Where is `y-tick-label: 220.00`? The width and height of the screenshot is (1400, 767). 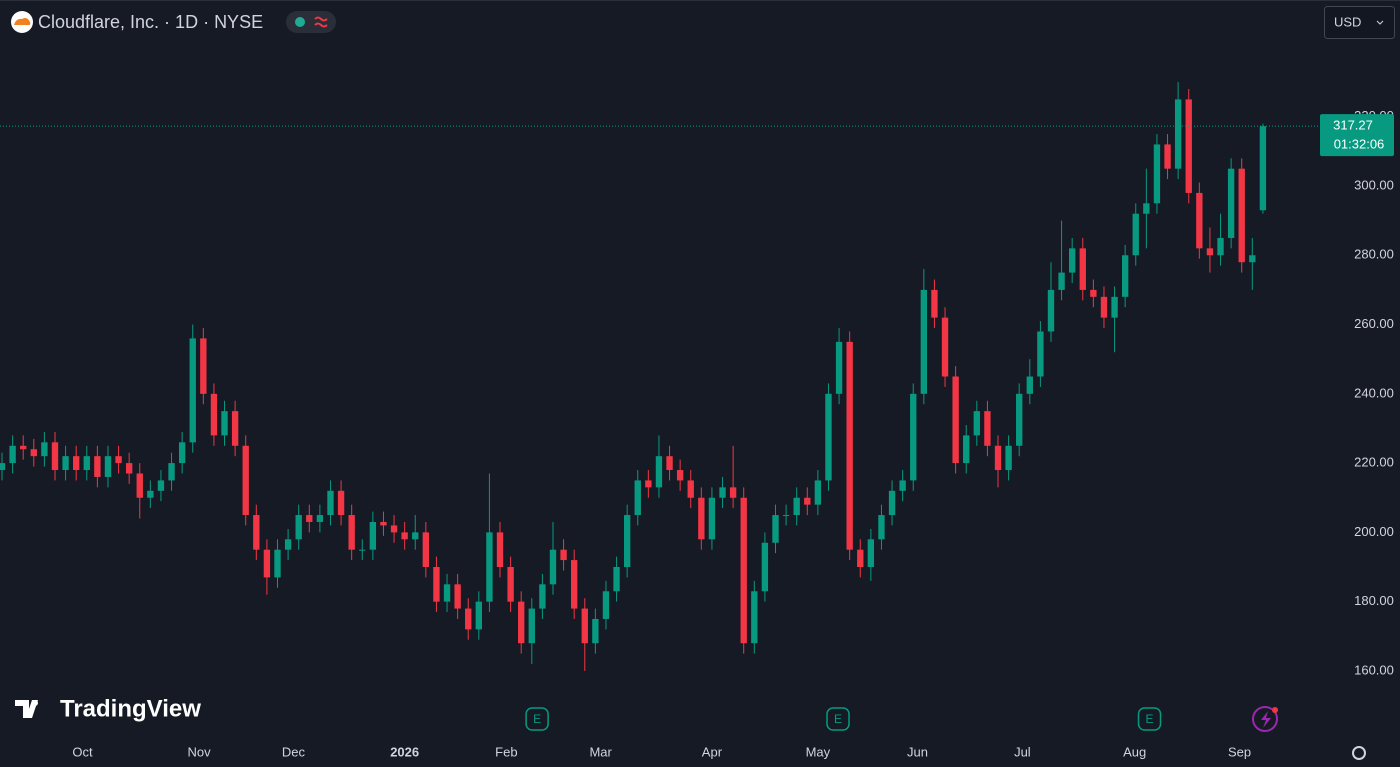
y-tick-label: 220.00 is located at coordinates (1374, 462).